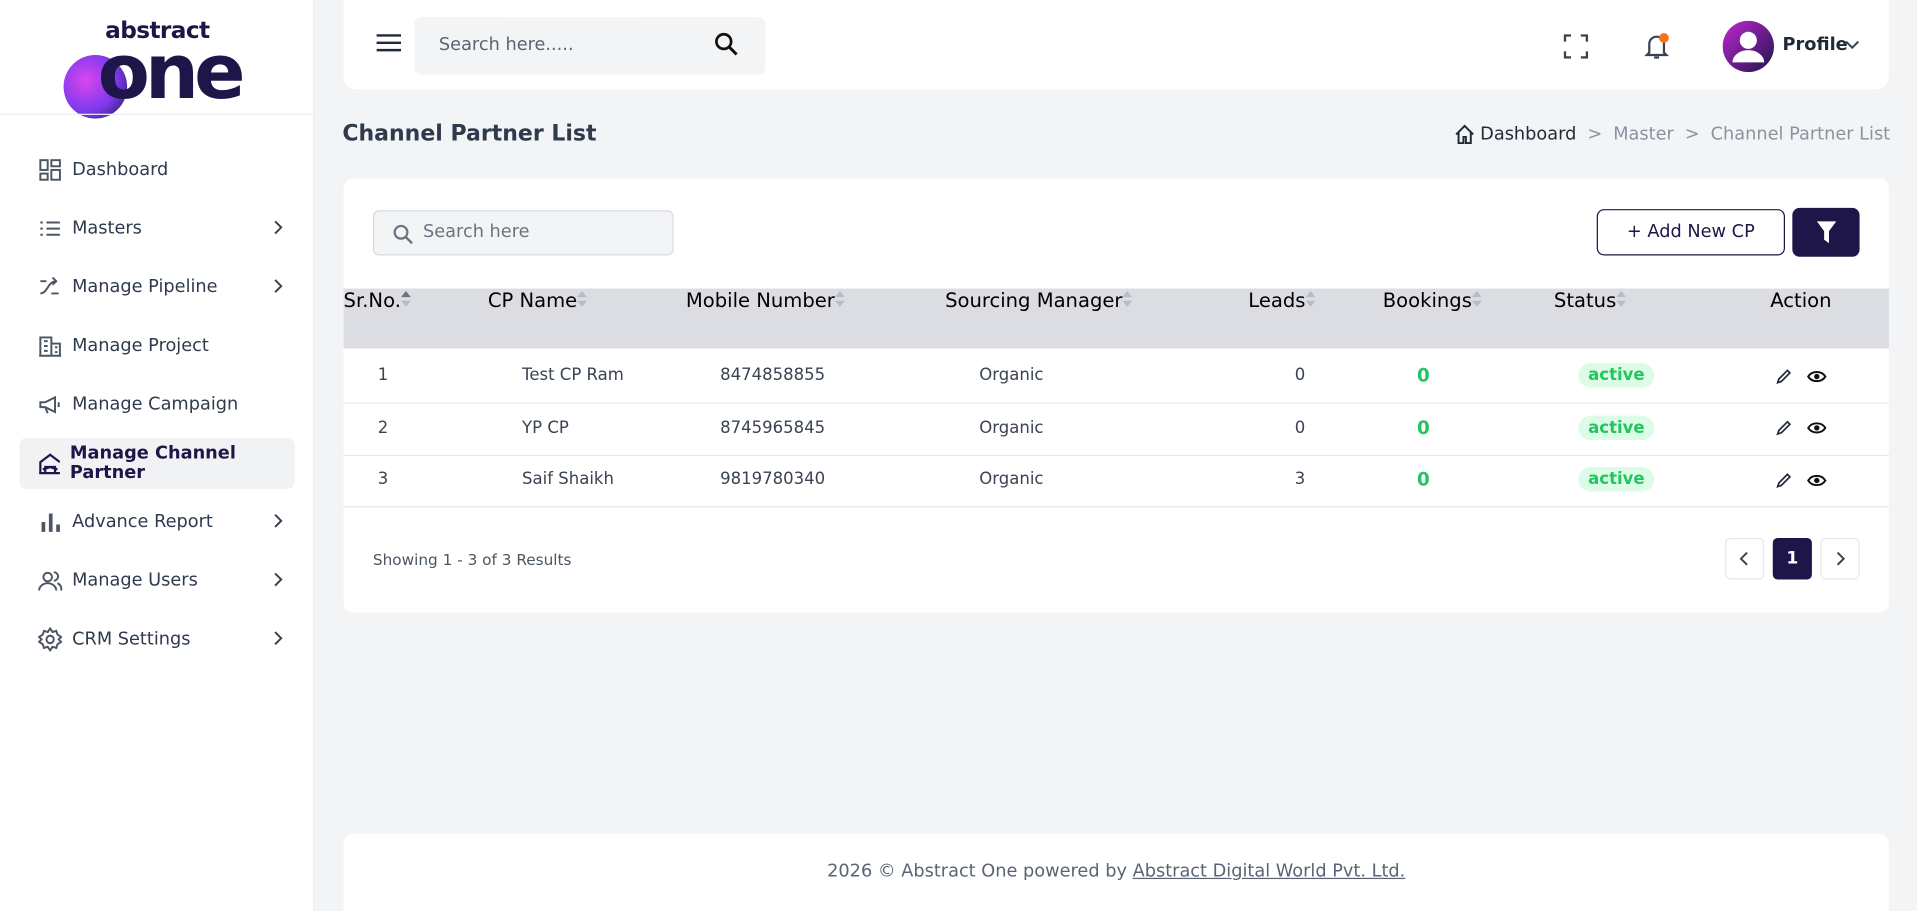 The width and height of the screenshot is (1917, 911). I want to click on table-cell: Test CP Ram, so click(573, 375).